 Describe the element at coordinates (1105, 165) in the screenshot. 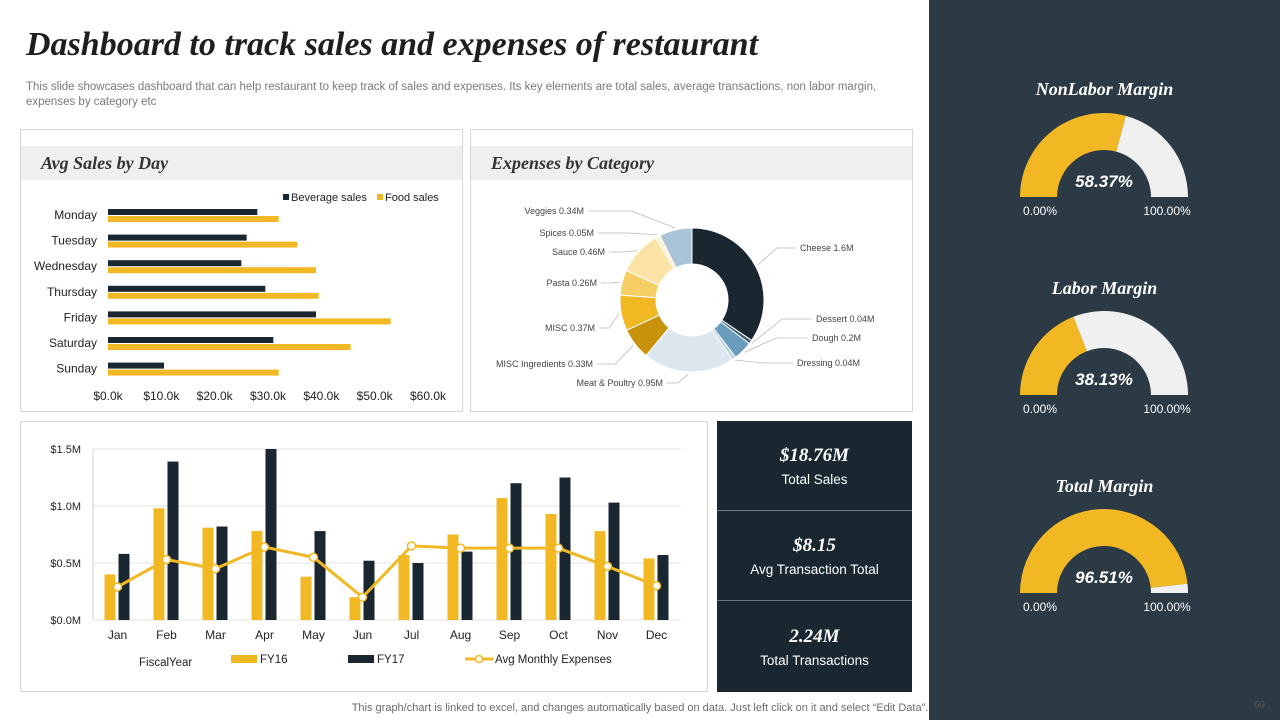

I see `gauge-nonlabor-margin: 58.37% 0.00% 100.00%` at that location.